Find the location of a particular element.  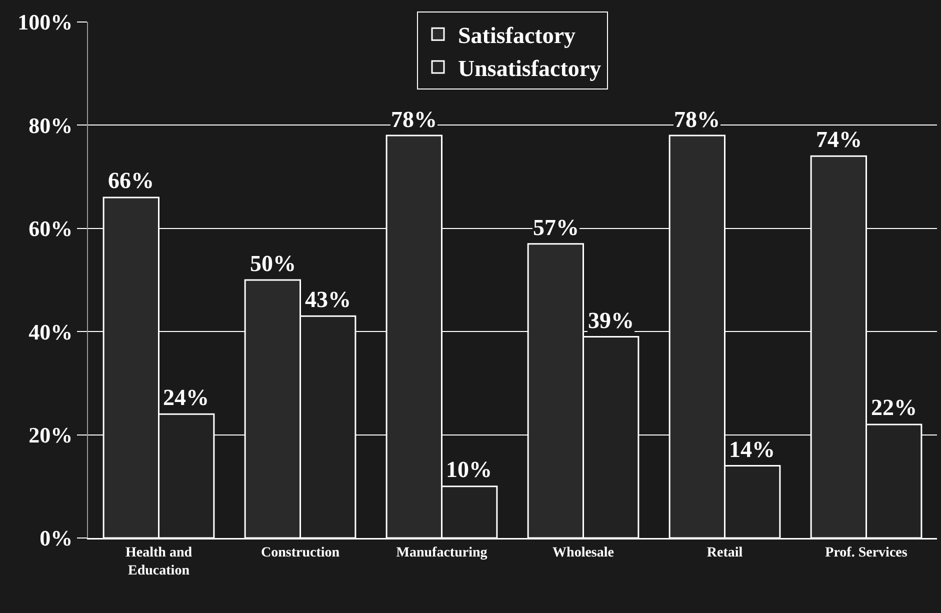

data-label: 10% is located at coordinates (469, 469).